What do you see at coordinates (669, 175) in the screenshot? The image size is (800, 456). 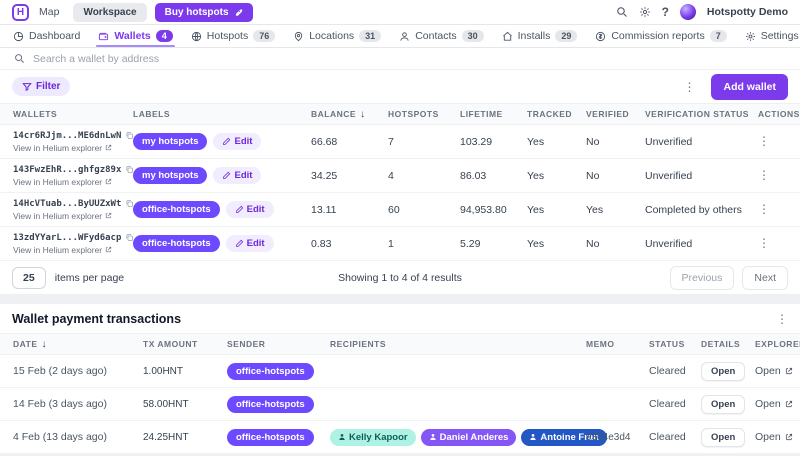 I see `verification-status-cell: Unverified` at bounding box center [669, 175].